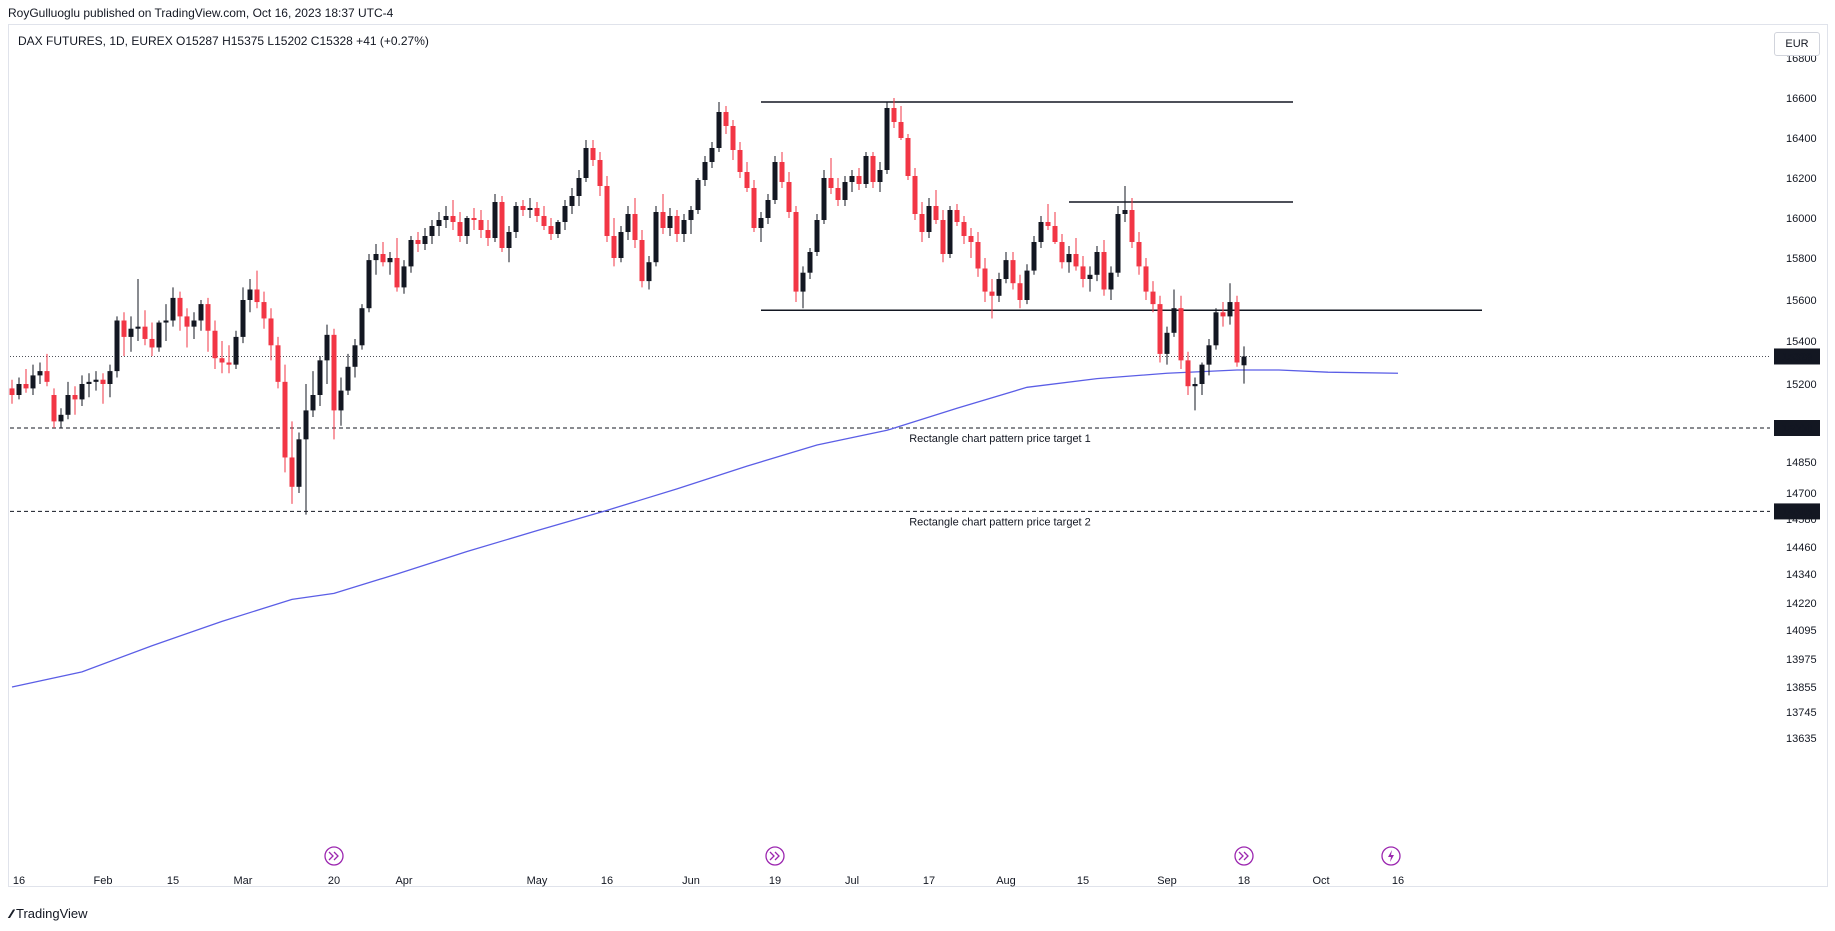  I want to click on currency-button: EUR, so click(1797, 44).